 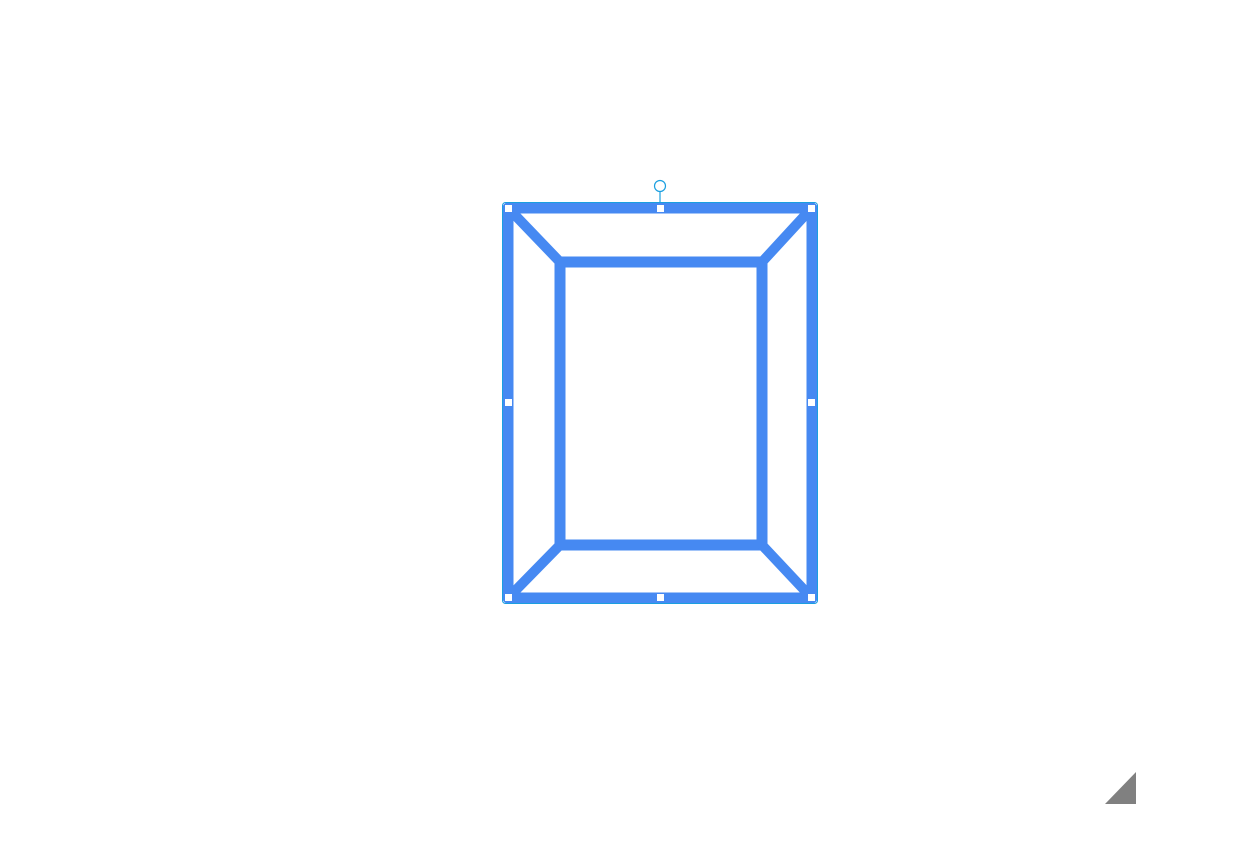 What do you see at coordinates (811, 402) in the screenshot?
I see `resize-handle-middle-right` at bounding box center [811, 402].